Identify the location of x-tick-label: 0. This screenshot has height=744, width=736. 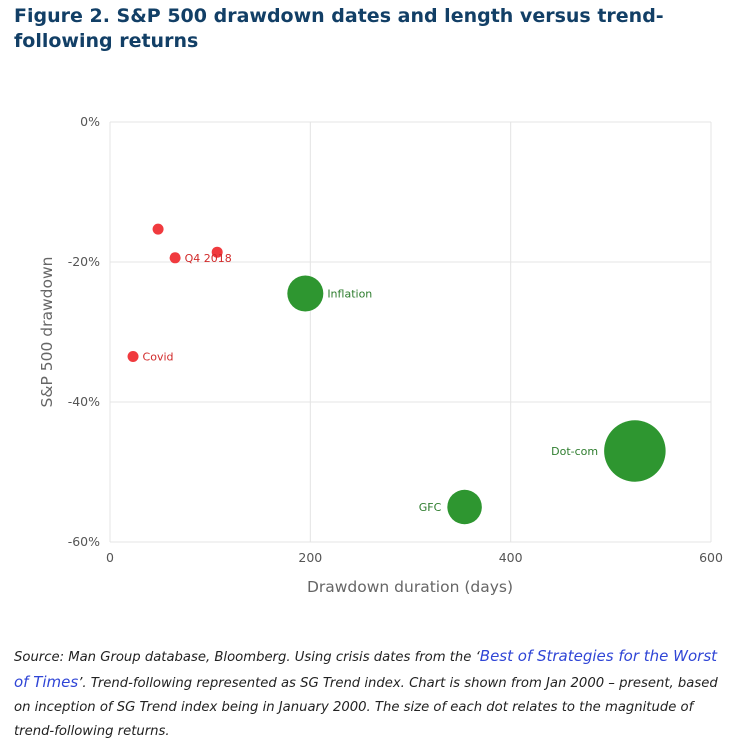
(110, 557).